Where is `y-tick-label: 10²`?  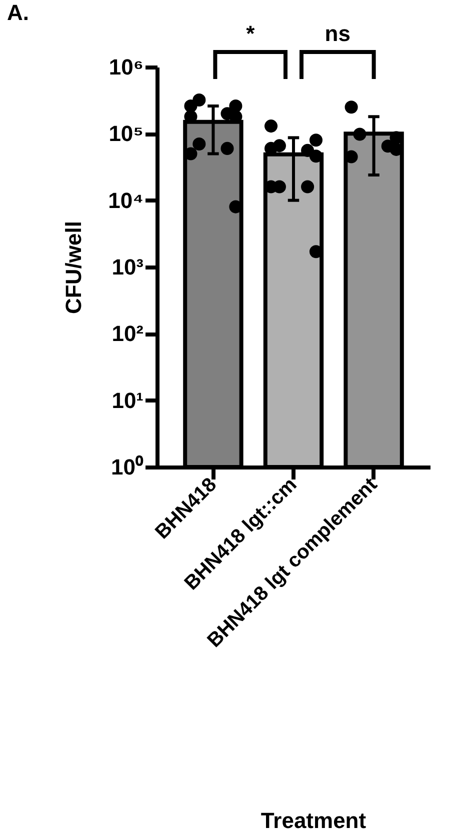 y-tick-label: 10² is located at coordinates (128, 333).